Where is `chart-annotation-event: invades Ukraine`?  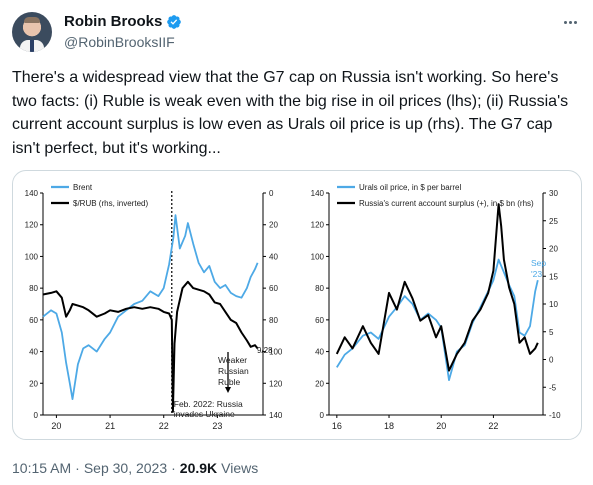
chart-annotation-event: invades Ukraine is located at coordinates (204, 414).